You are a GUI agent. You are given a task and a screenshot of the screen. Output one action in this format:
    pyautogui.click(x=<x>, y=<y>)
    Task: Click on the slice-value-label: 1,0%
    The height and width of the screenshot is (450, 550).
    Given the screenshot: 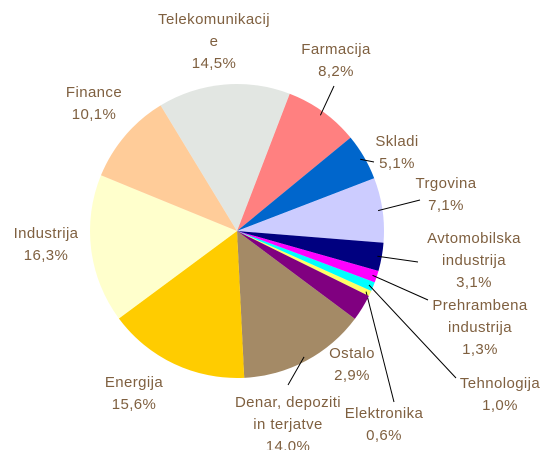 What is the action you would take?
    pyautogui.click(x=500, y=405)
    